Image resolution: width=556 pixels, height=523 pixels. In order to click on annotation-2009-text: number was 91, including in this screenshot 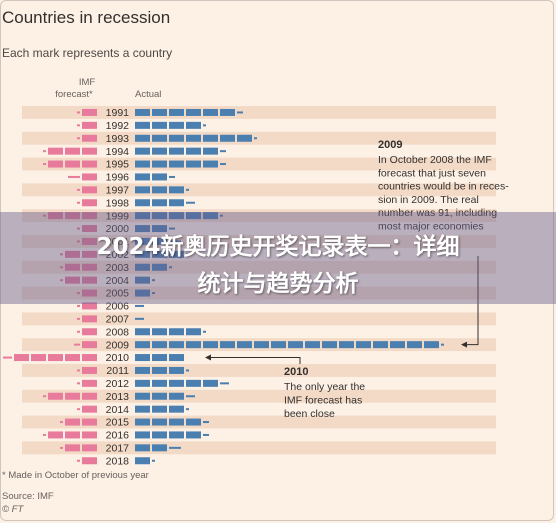, I will do `click(437, 213)`.